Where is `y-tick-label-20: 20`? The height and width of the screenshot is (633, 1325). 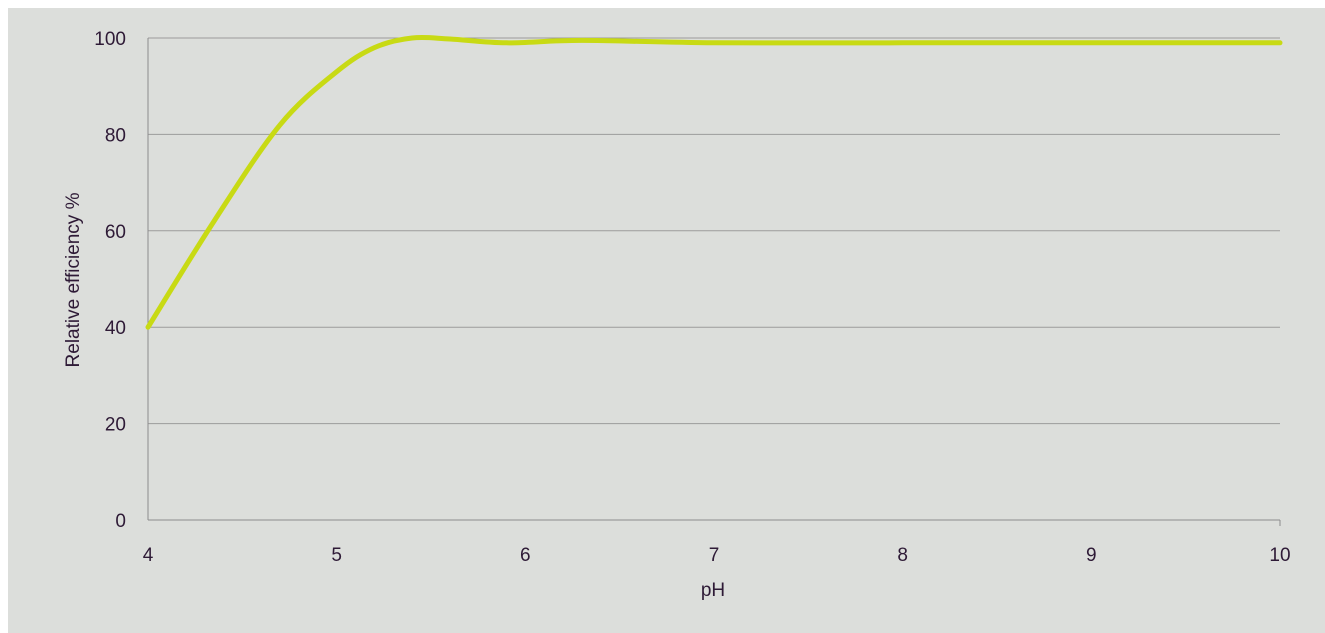 y-tick-label-20: 20 is located at coordinates (115, 425).